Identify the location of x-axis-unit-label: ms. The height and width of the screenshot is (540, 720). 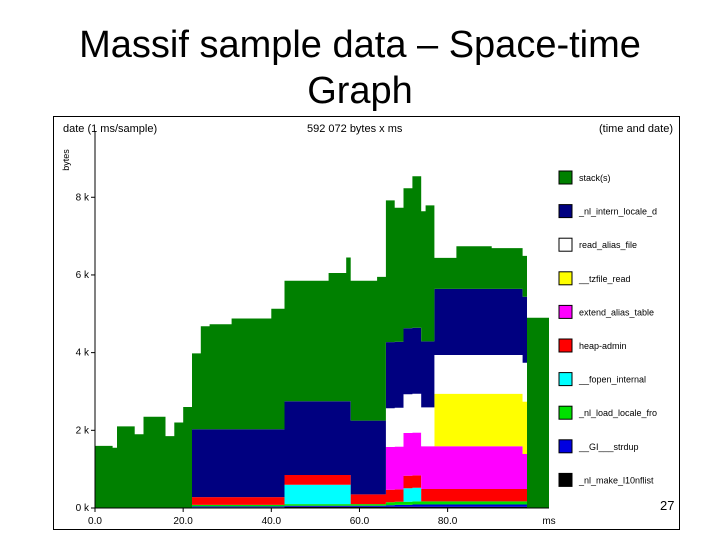
(548, 521).